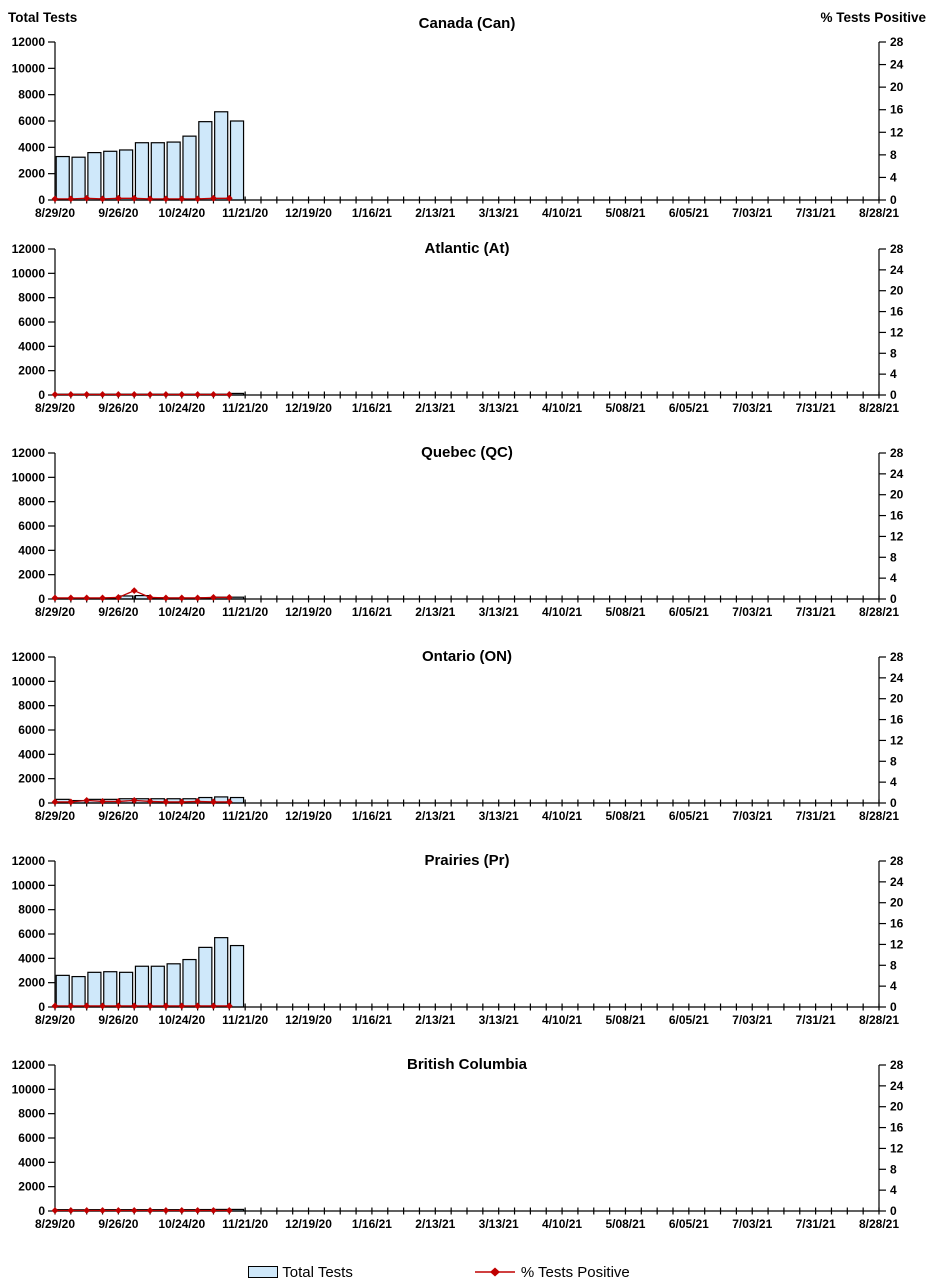  What do you see at coordinates (142, 394) in the screenshot?
I see `positivity-line` at bounding box center [142, 394].